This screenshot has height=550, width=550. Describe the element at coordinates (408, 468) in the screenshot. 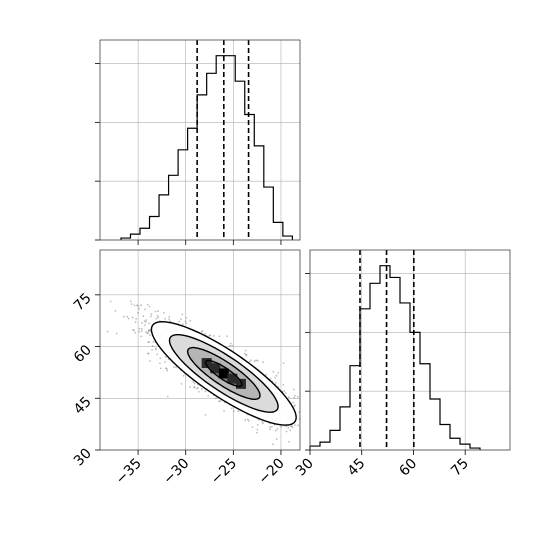

I see `hist-y-xtick-label-2: 60` at that location.